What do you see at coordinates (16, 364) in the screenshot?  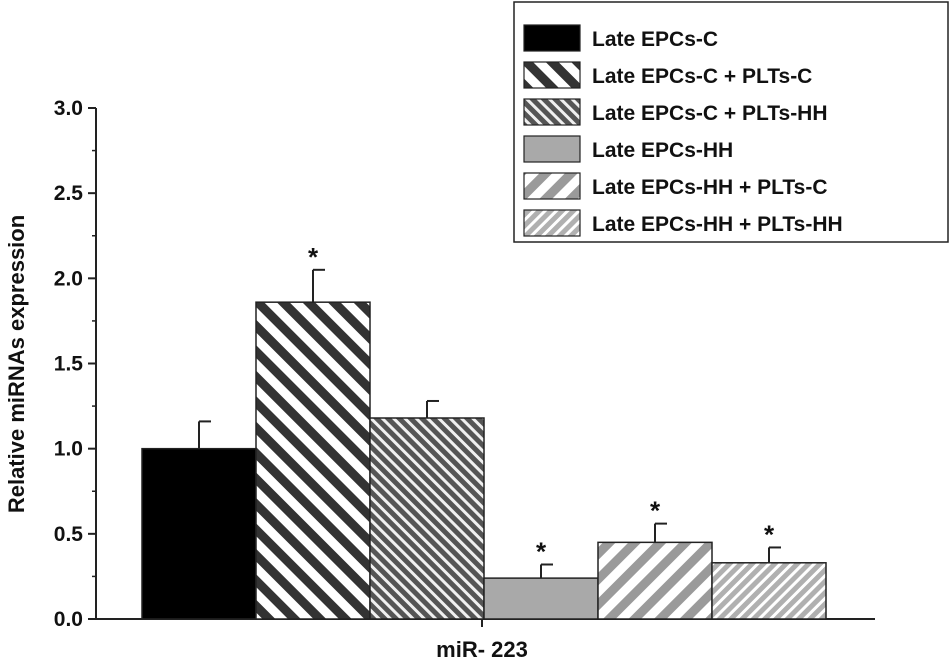 I see `y-axis-title: Relative miRNAs expression` at bounding box center [16, 364].